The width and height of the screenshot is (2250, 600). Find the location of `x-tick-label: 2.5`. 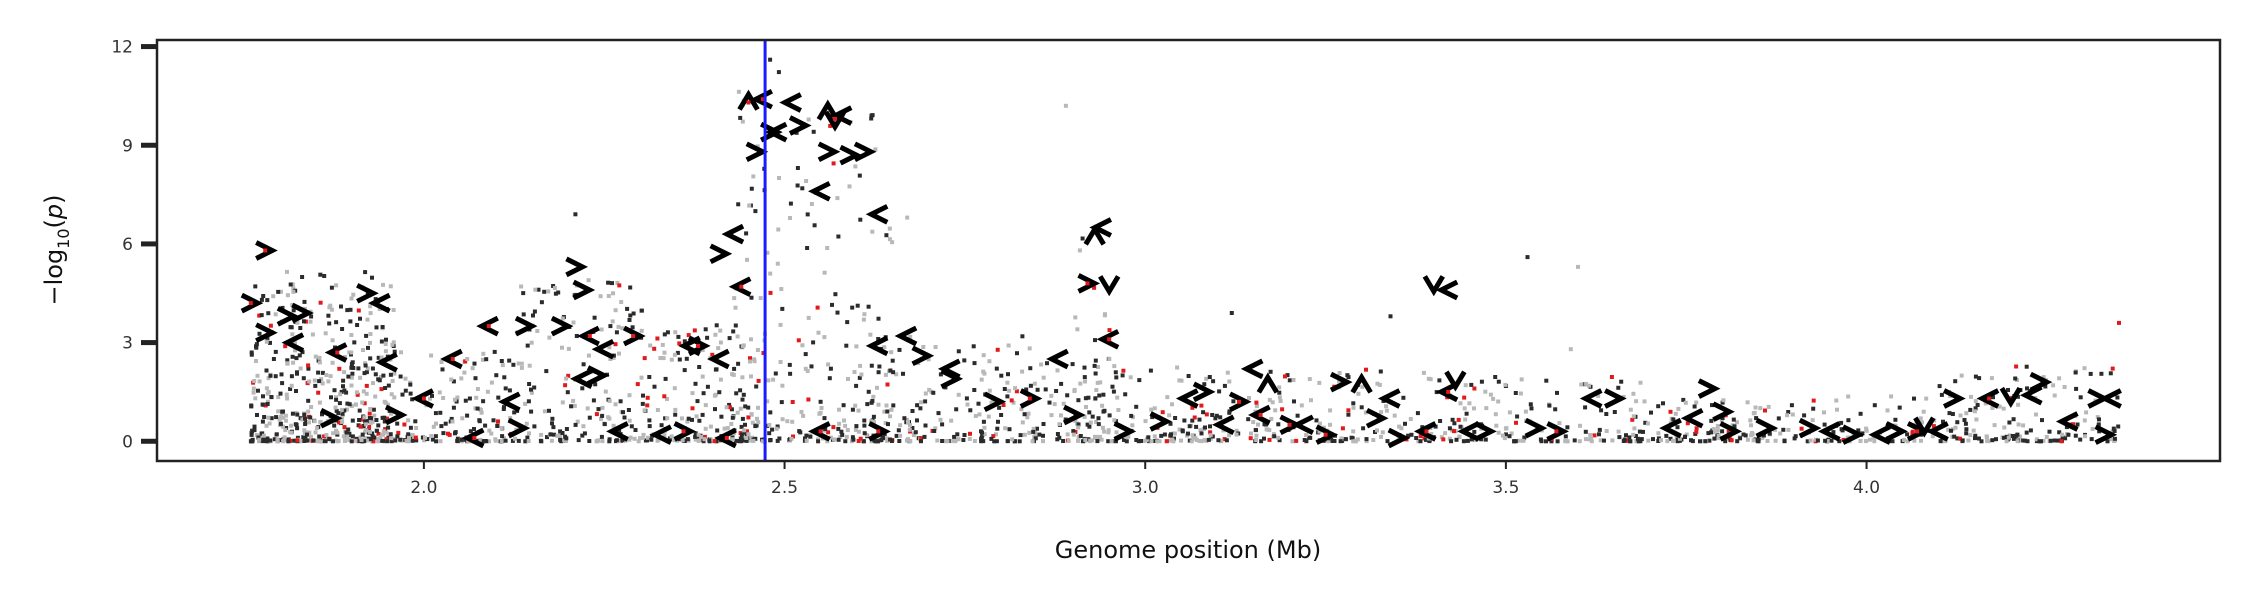

x-tick-label: 2.5 is located at coordinates (784, 488).